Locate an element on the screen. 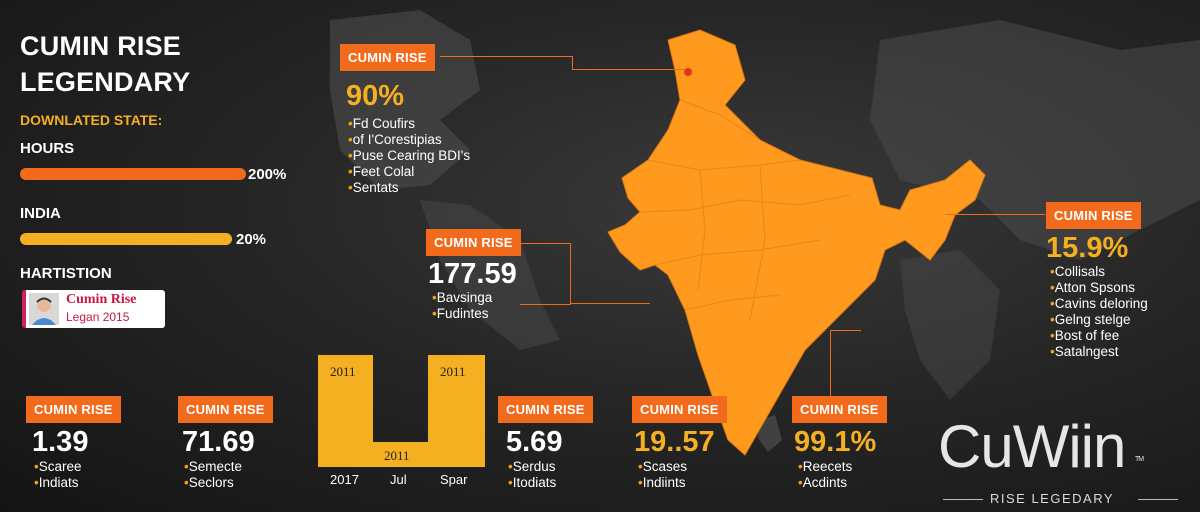 The width and height of the screenshot is (1200, 512). tagline-rule-left is located at coordinates (963, 499).